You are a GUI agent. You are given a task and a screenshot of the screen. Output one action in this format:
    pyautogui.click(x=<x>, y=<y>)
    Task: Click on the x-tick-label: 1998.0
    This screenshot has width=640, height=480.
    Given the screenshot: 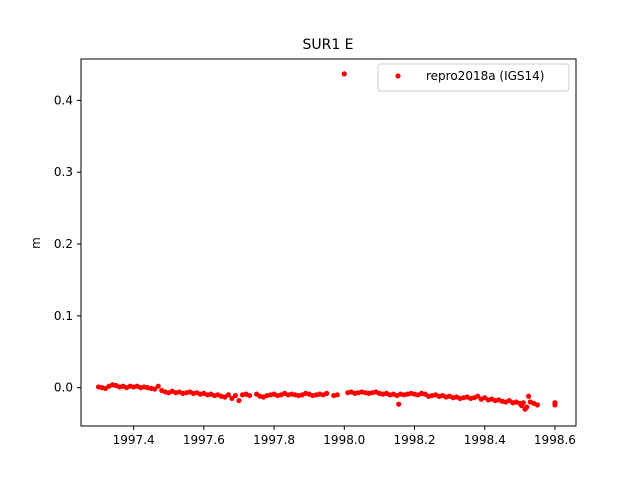 What is the action you would take?
    pyautogui.click(x=344, y=440)
    